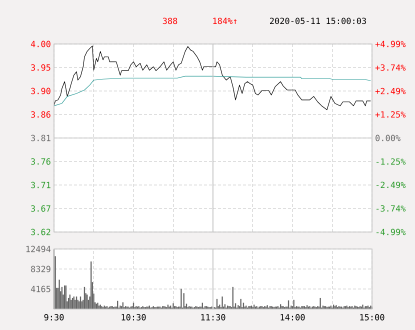 The height and width of the screenshot is (330, 415). What do you see at coordinates (54, 317) in the screenshot?
I see `x-tick-label: 9:30` at bounding box center [54, 317].